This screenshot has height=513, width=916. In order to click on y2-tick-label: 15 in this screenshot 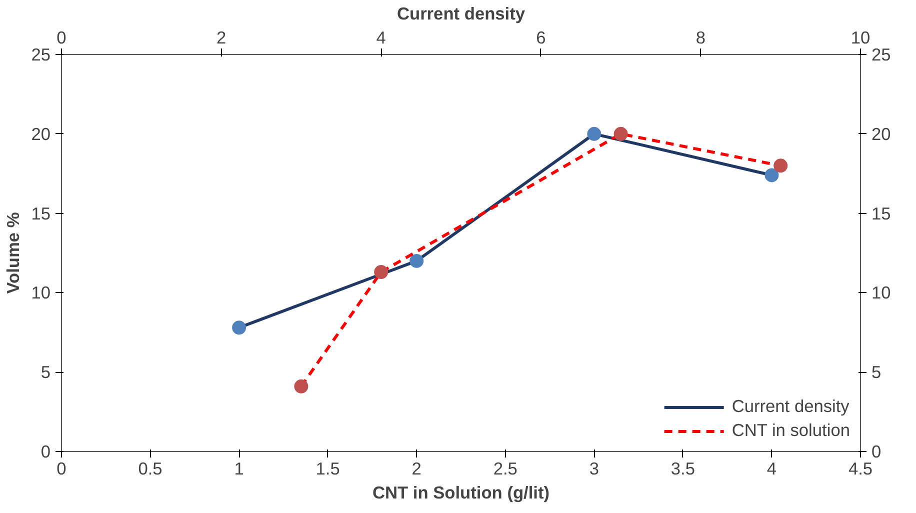, I will do `click(881, 213)`.